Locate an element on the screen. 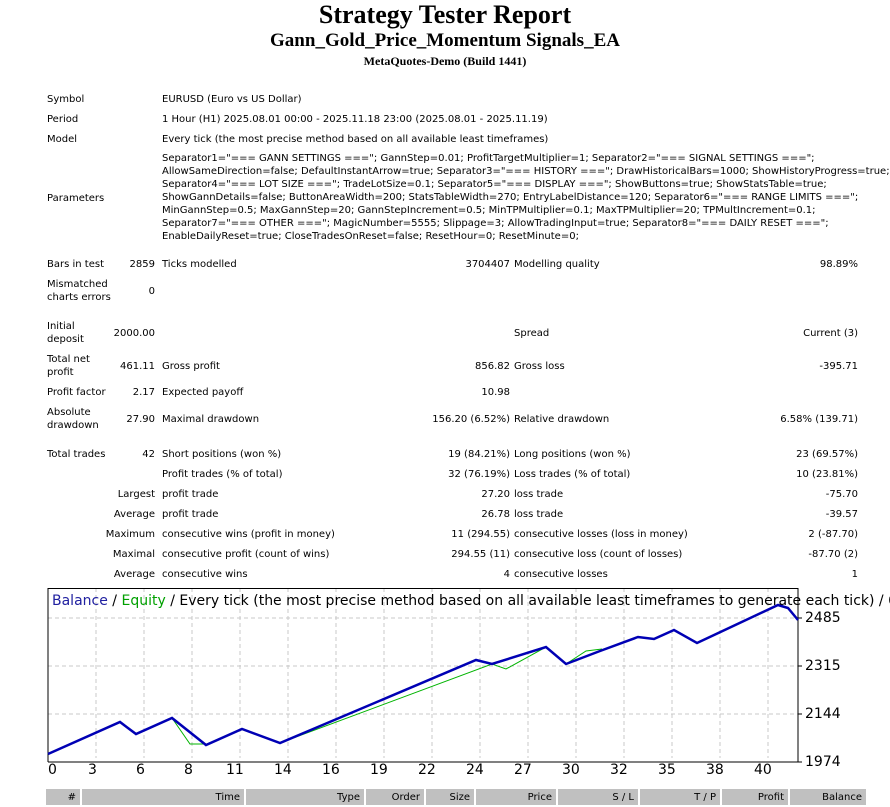 This screenshot has width=890, height=807. avg-consecutive-losses-label: consecutive losses is located at coordinates (561, 574).